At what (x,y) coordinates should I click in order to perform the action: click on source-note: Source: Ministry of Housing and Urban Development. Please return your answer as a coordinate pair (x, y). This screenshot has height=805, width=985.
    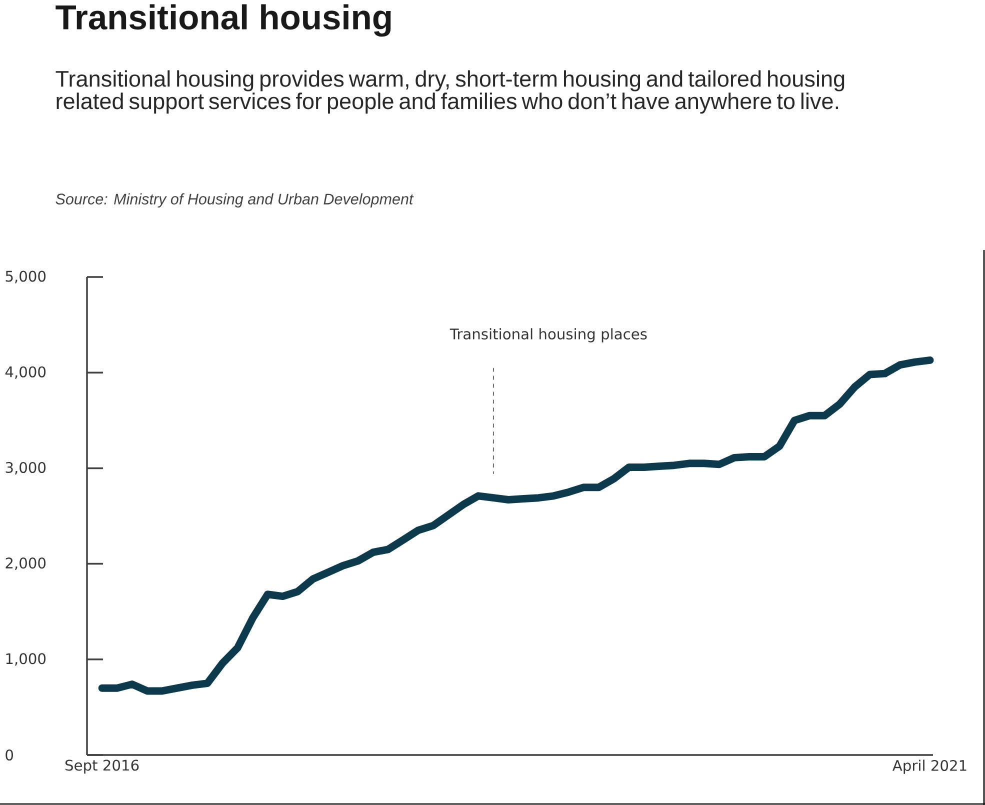
    Looking at the image, I should click on (235, 200).